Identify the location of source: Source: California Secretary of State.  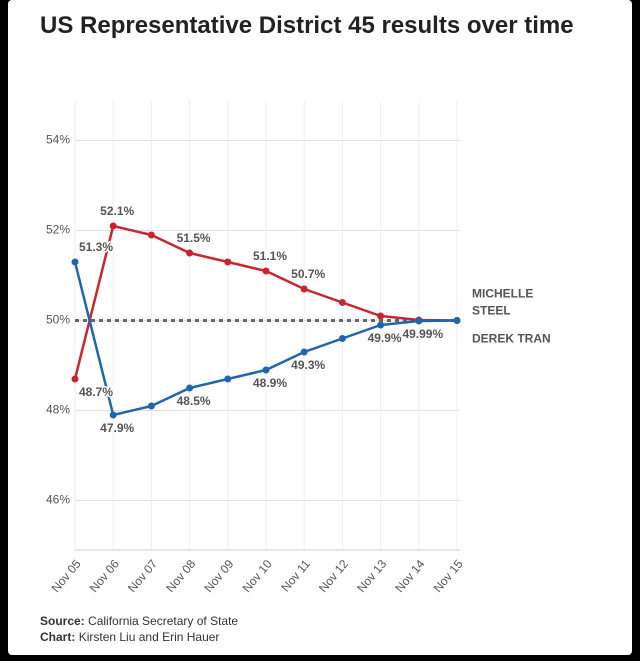
(139, 621).